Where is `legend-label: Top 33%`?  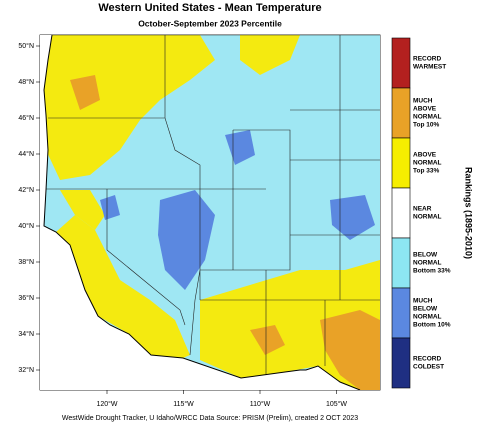
legend-label: Top 33% is located at coordinates (426, 171).